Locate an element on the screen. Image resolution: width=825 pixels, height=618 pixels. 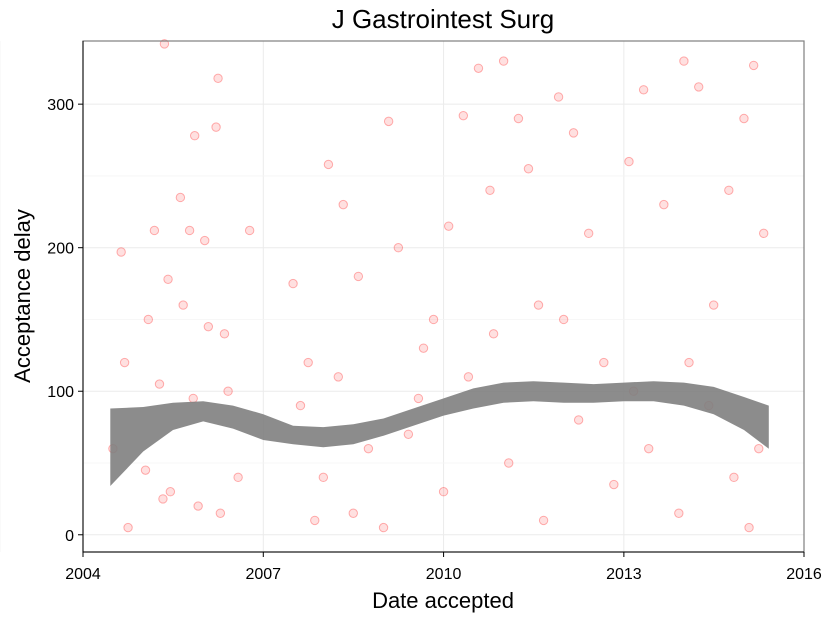
x-tick-label: 2013 is located at coordinates (624, 574).